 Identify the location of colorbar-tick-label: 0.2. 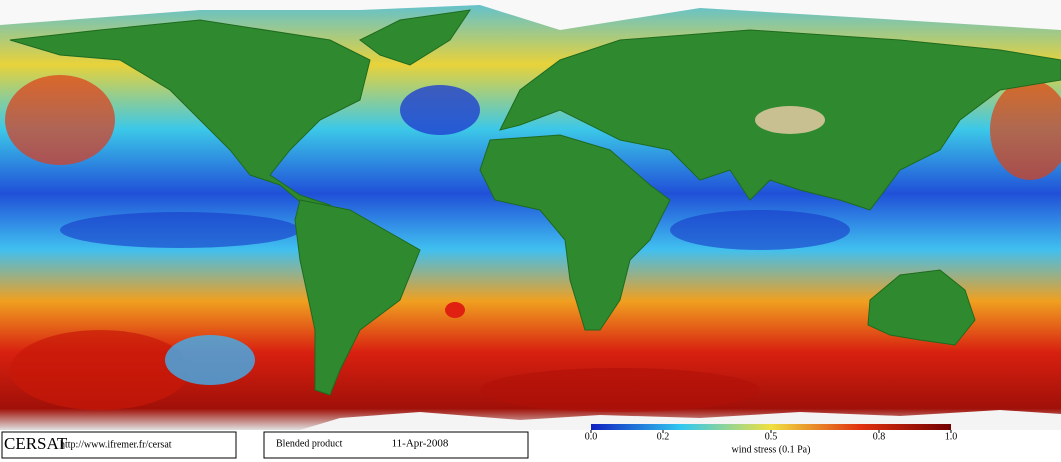
(663, 436).